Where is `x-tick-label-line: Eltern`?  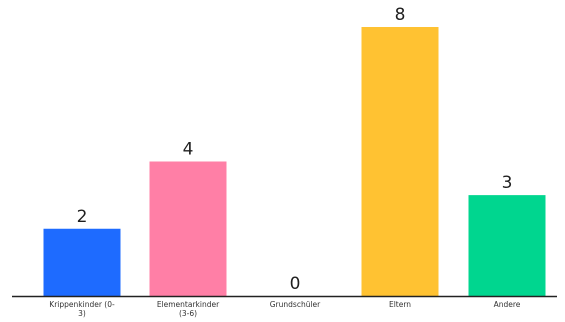 x-tick-label-line: Eltern is located at coordinates (400, 304).